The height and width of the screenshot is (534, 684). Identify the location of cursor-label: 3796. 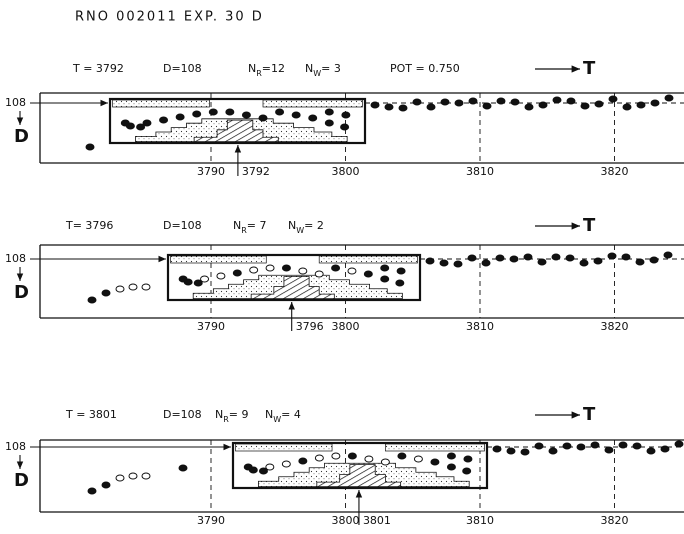
(310, 326).